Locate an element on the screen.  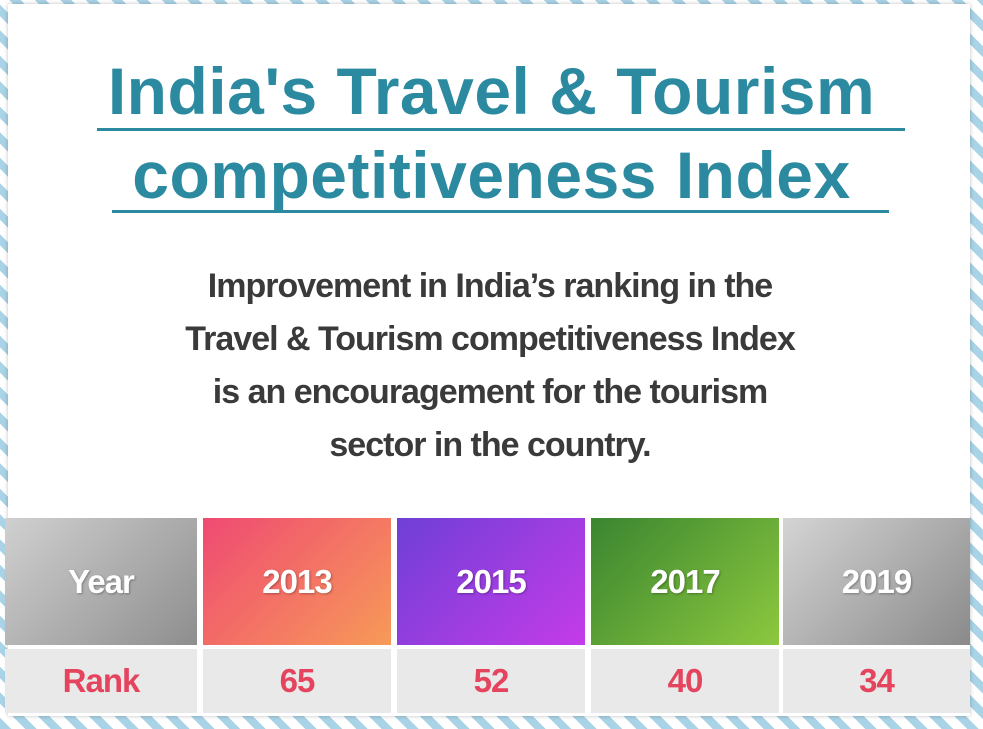
header-cell: 2013 is located at coordinates (297, 581).